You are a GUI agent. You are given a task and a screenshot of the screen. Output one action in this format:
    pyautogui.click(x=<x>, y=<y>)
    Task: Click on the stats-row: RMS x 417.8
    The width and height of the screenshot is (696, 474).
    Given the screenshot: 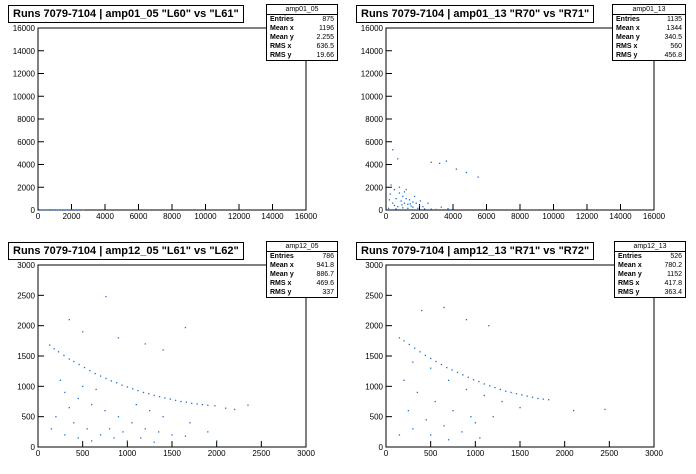 What is the action you would take?
    pyautogui.click(x=650, y=283)
    